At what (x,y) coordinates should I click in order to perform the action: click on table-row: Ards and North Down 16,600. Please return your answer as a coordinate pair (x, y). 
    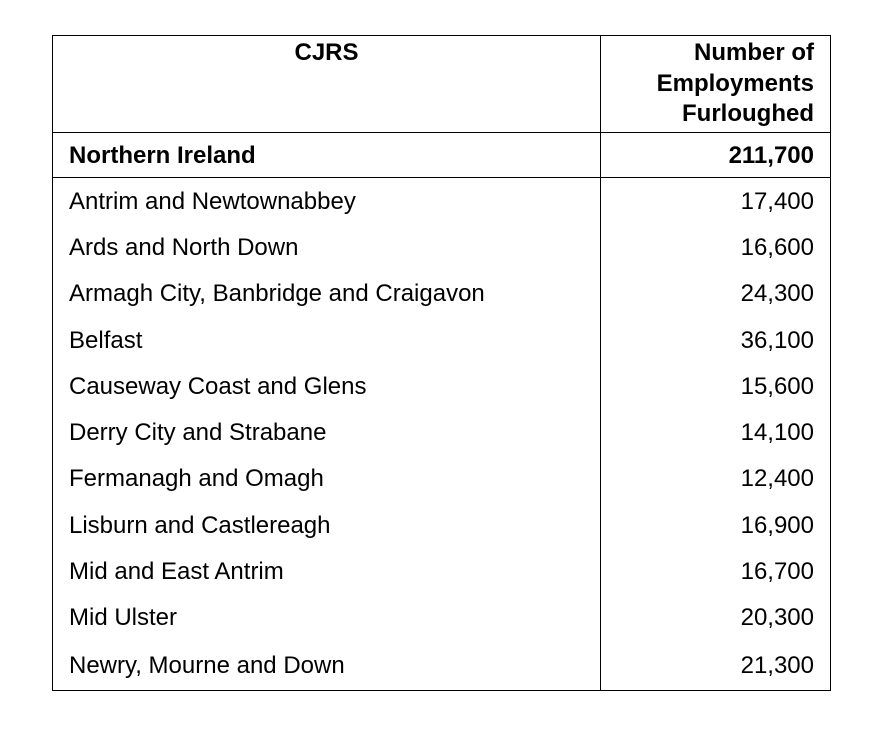
    Looking at the image, I should click on (441, 247).